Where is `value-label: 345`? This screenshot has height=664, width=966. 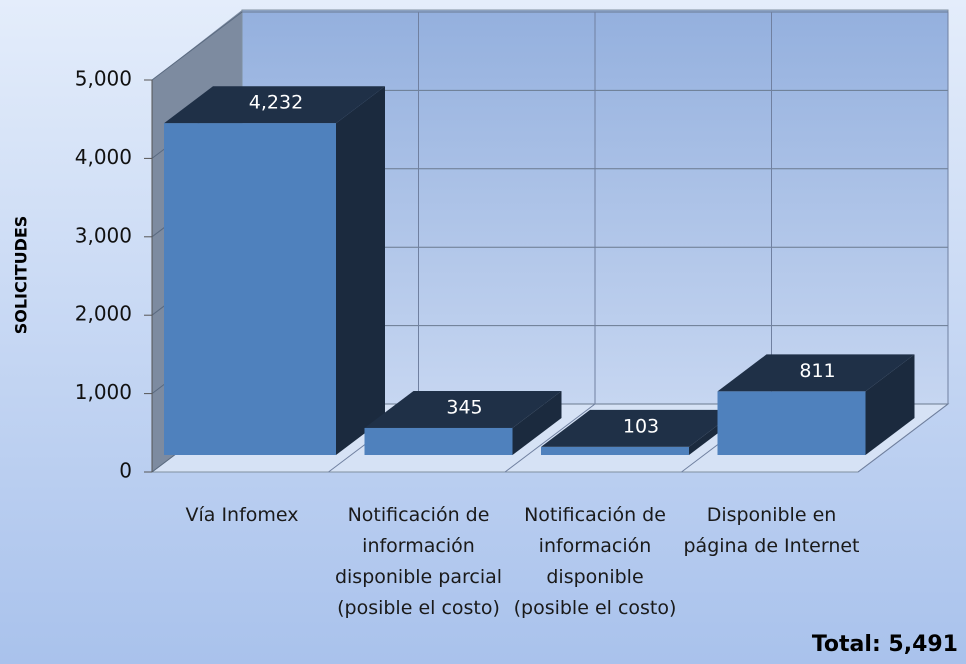 value-label: 345 is located at coordinates (464, 407).